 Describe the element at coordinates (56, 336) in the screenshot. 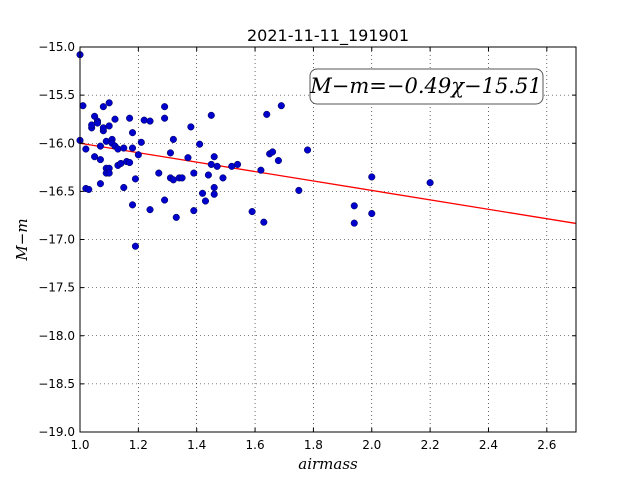

I see `y-tick-label: −18.0` at that location.